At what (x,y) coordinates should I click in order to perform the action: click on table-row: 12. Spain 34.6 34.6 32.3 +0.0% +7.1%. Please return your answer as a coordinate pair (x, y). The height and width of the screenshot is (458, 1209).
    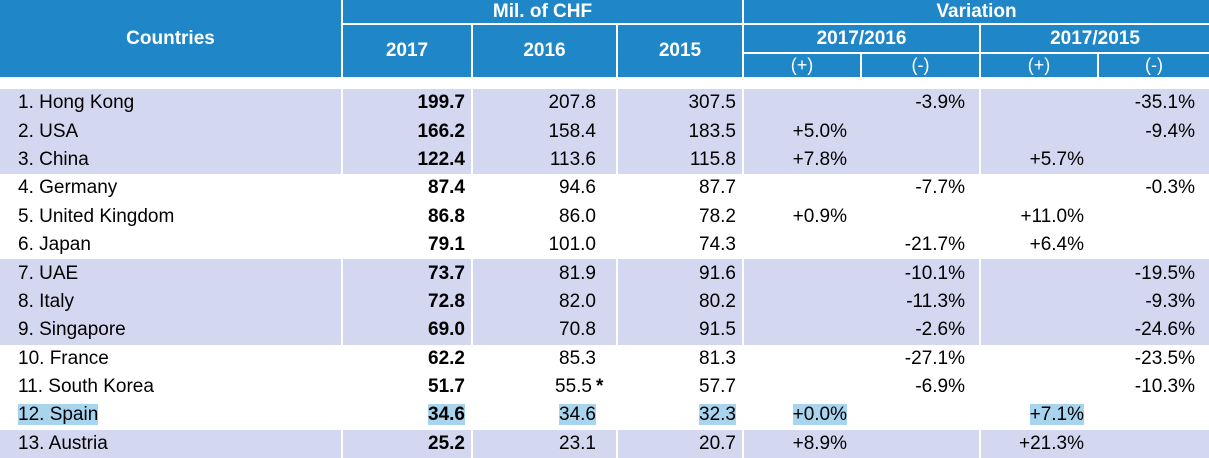
    Looking at the image, I should click on (604, 415).